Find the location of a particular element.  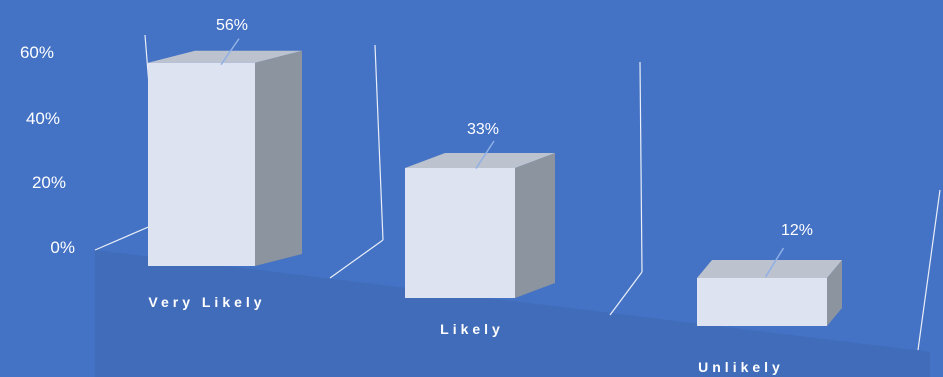

category-label: Unlikely is located at coordinates (741, 367).